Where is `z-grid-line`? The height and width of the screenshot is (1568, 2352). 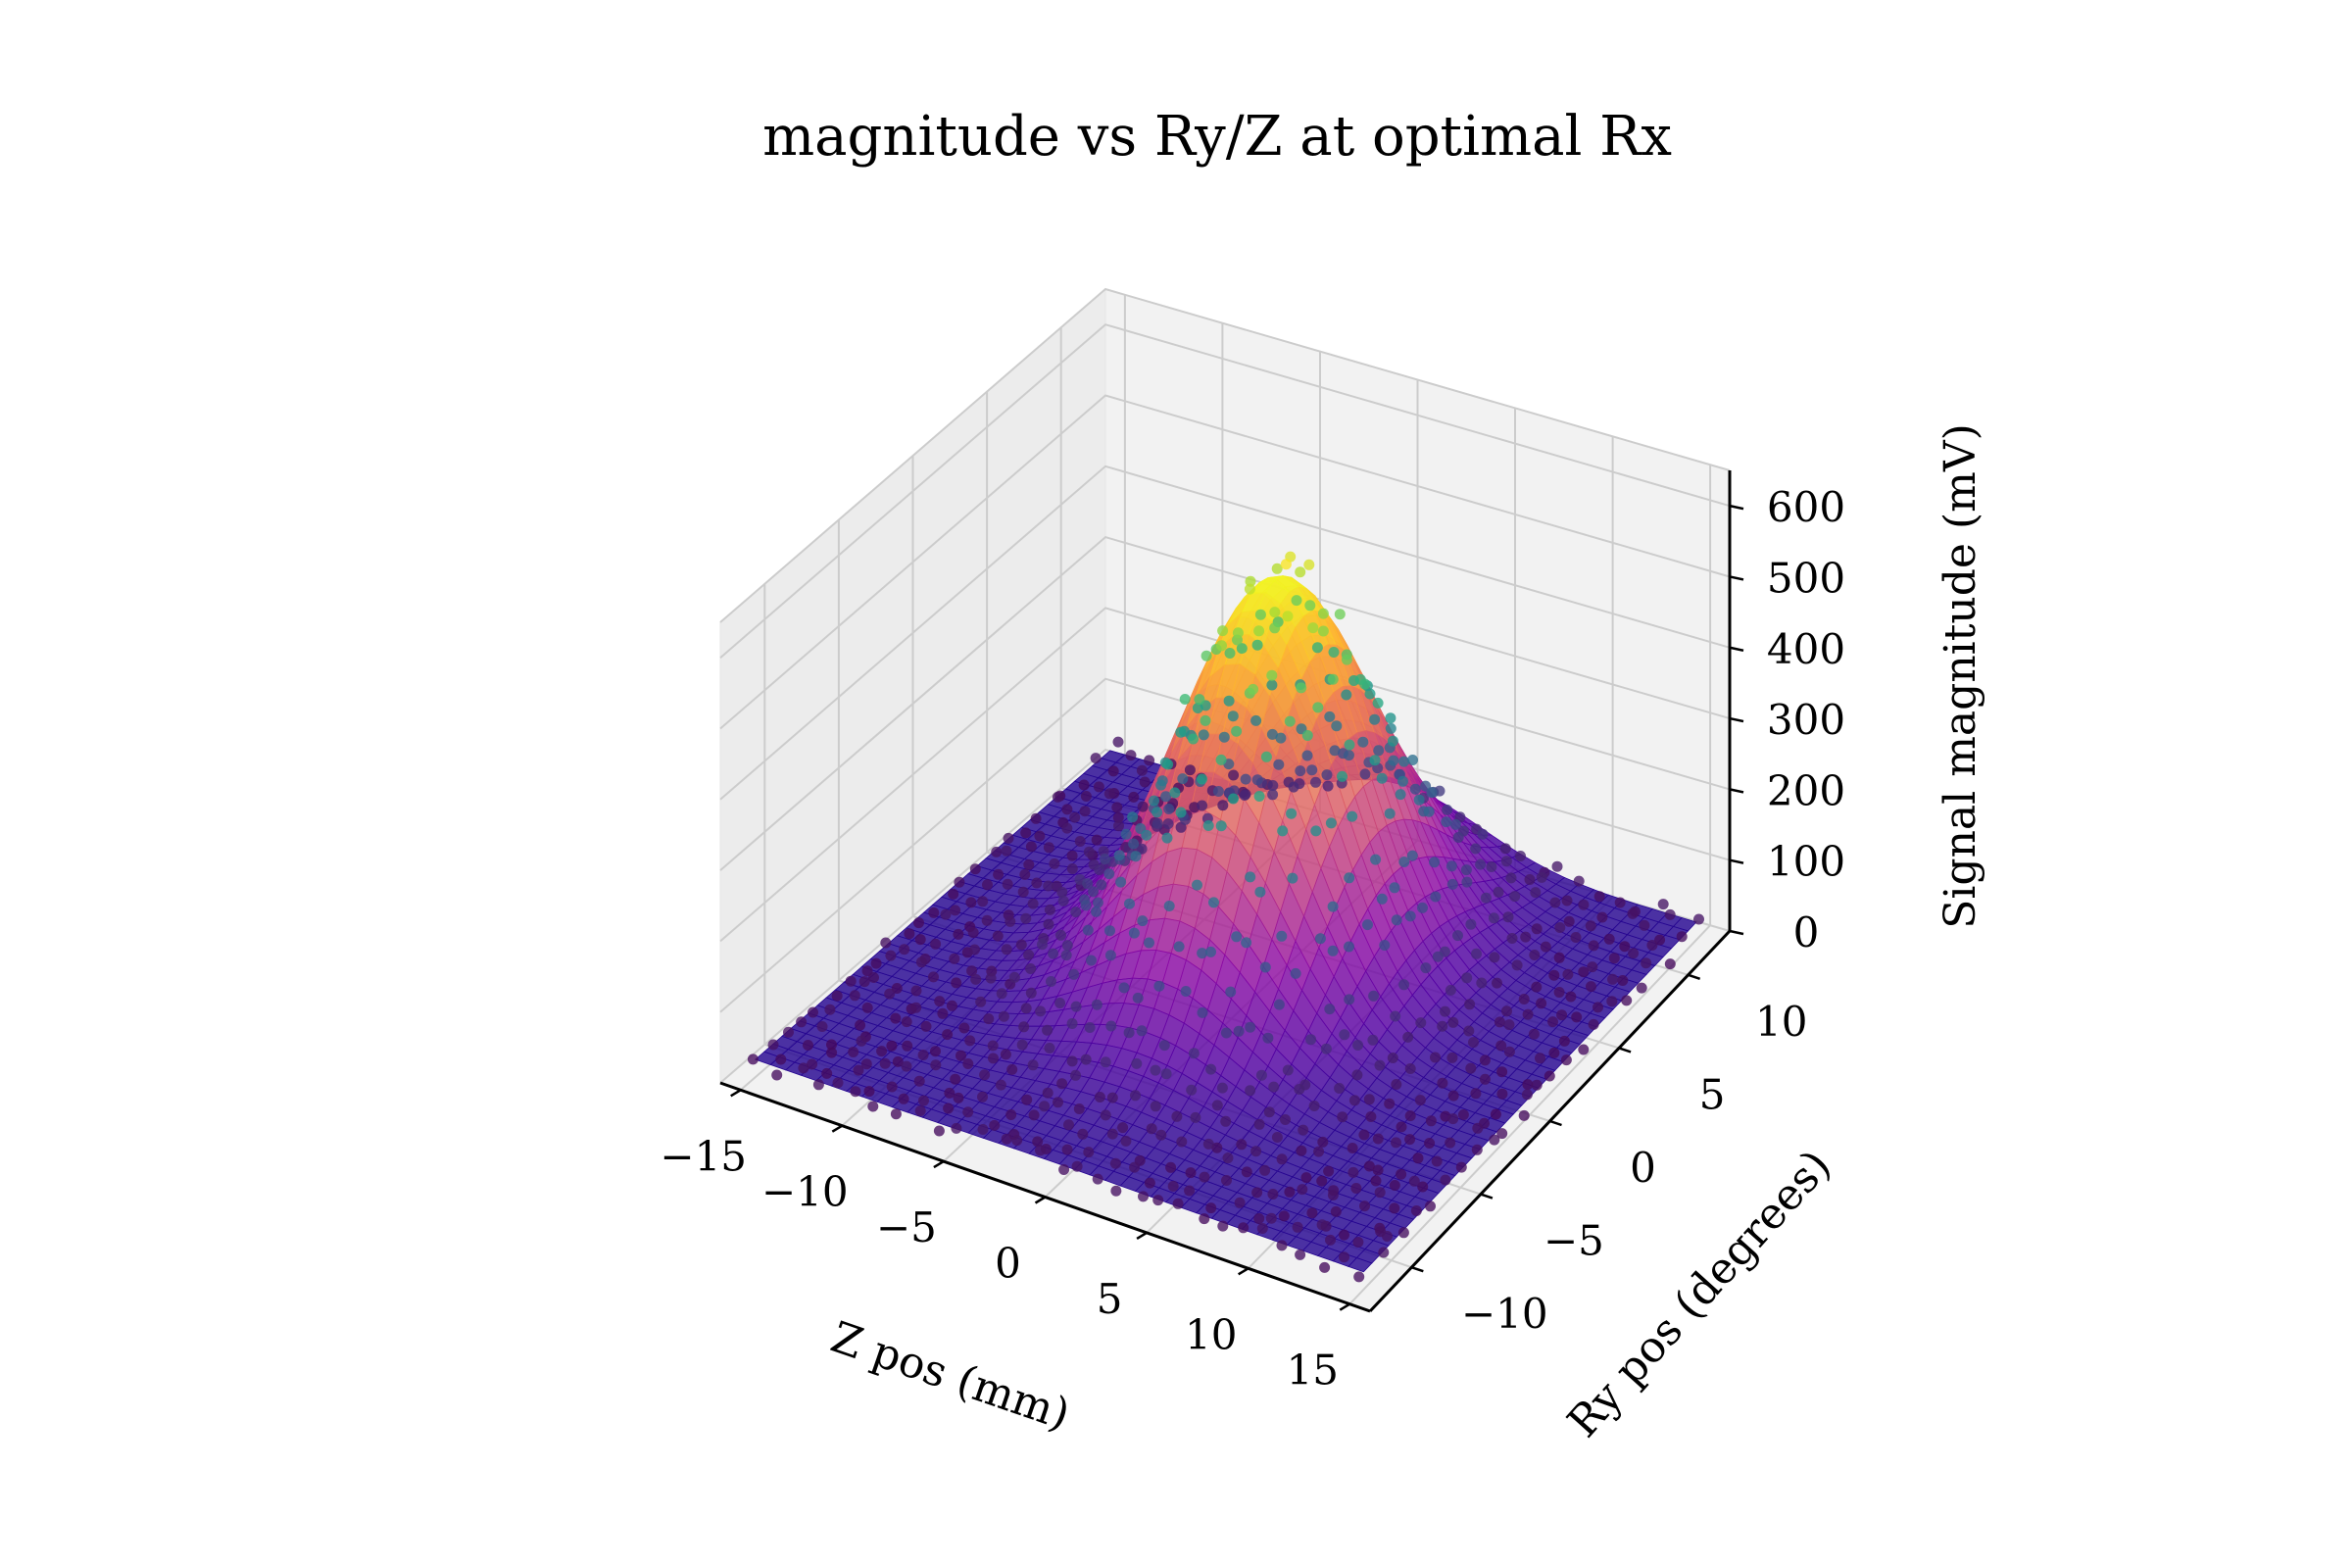
z-grid-line is located at coordinates (1225, 455).